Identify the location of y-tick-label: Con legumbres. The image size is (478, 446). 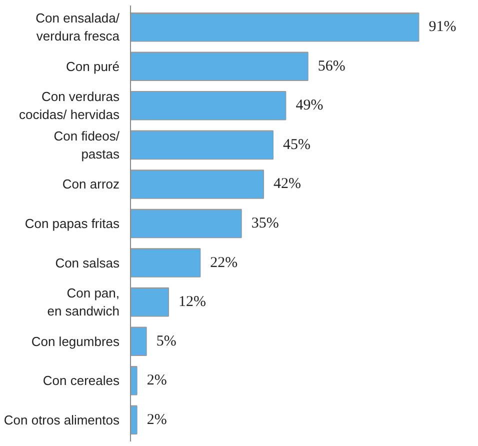
(75, 341).